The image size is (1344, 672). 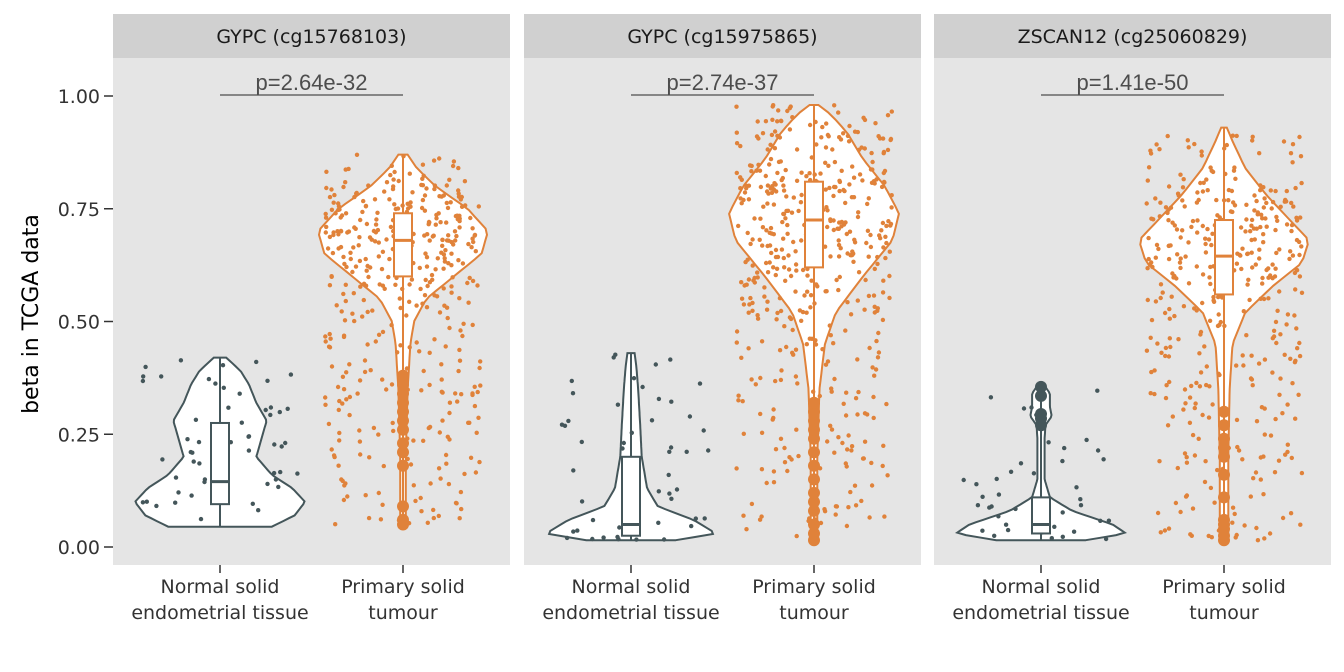 What do you see at coordinates (312, 82) in the screenshot?
I see `pvalue-label: p=2.64e-32` at bounding box center [312, 82].